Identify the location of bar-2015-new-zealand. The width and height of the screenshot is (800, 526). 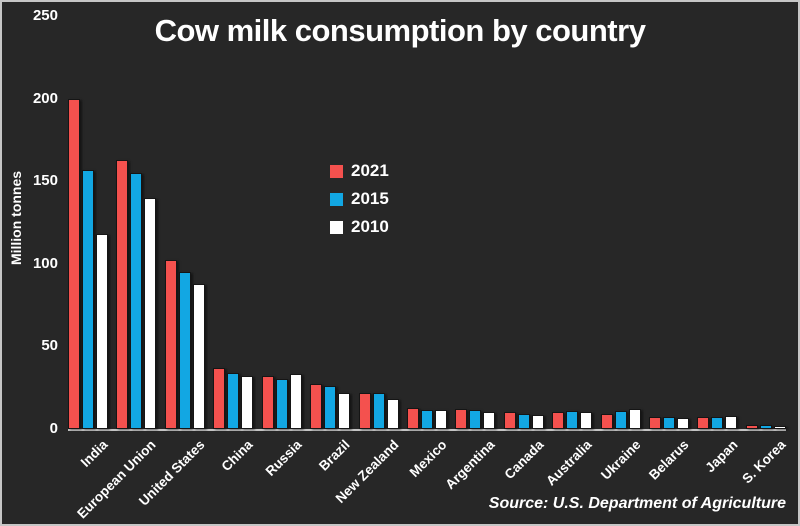
(378, 411).